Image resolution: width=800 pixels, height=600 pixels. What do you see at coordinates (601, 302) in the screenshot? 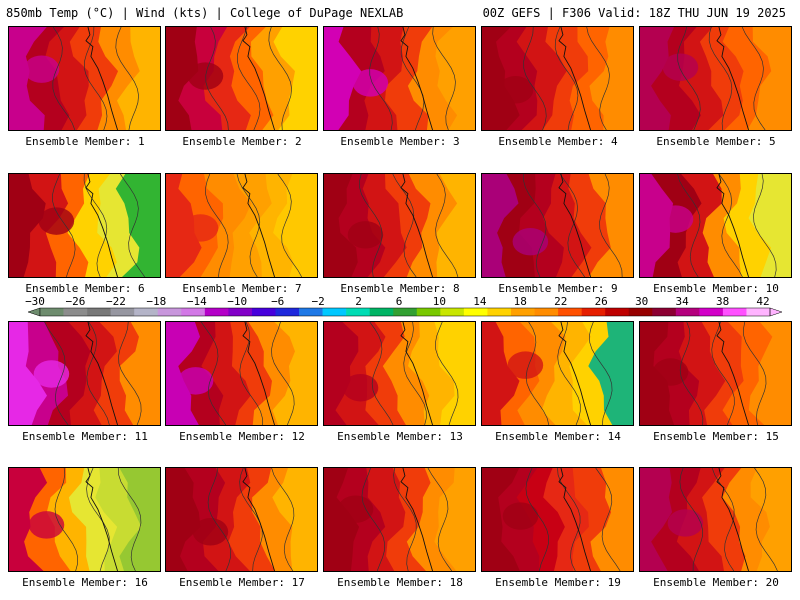
I see `colorbar-tick-label: 26` at bounding box center [601, 302].